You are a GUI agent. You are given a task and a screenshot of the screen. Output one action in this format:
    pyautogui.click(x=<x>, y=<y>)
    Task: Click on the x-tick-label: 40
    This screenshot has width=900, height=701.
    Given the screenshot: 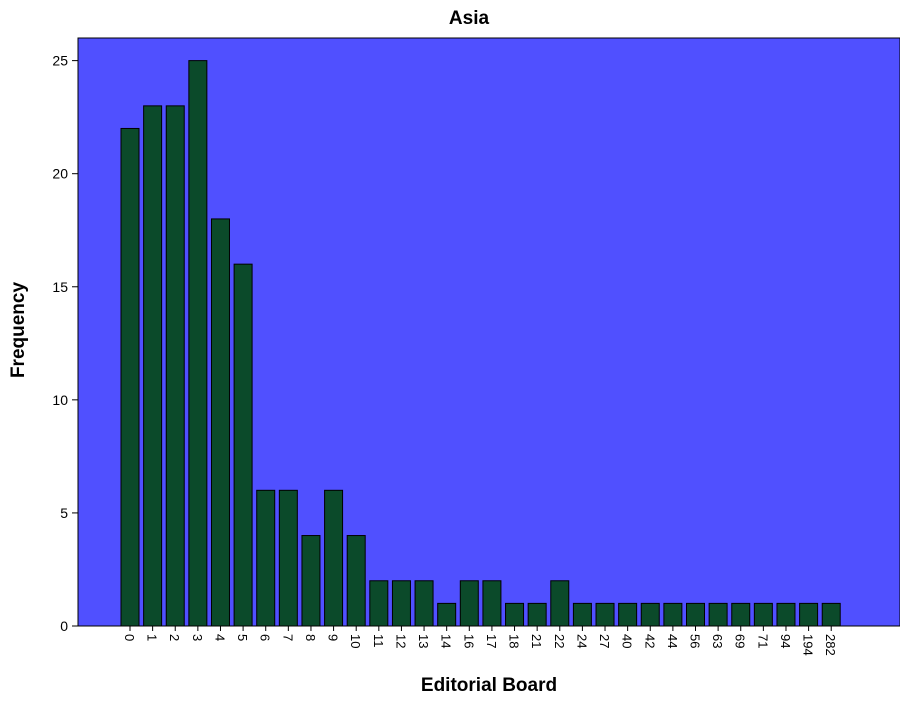 What is the action you would take?
    pyautogui.click(x=627, y=641)
    